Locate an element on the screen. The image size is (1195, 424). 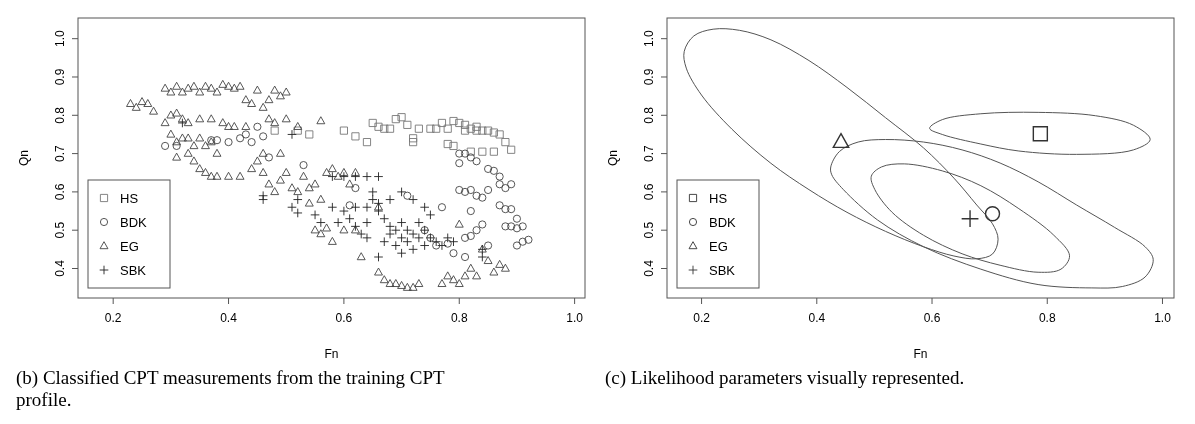
text: (c) Likelihood parameters visually represented. is located at coordinates (785, 378).